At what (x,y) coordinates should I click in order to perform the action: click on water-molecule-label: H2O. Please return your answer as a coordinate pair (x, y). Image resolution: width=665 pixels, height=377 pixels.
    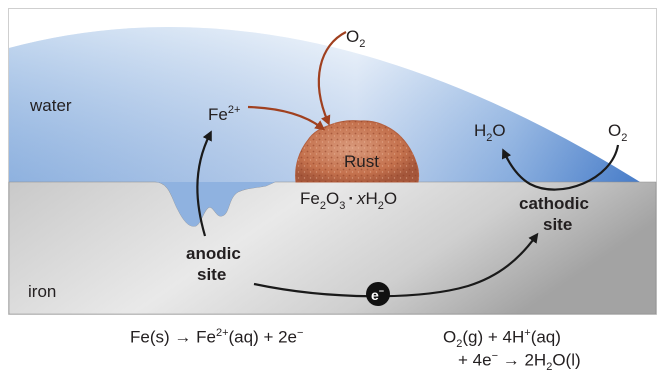
    Looking at the image, I should click on (490, 132).